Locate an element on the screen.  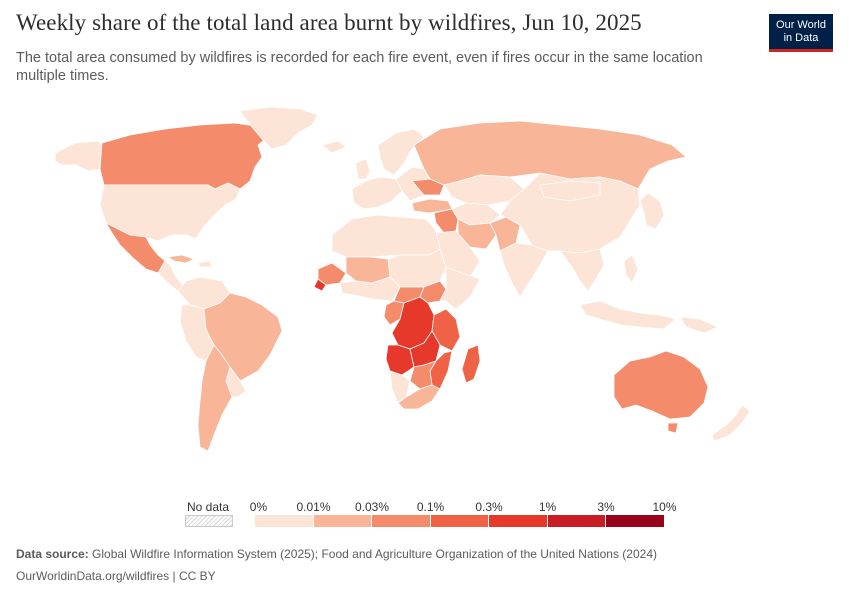
country-new-zealand is located at coordinates (731, 423).